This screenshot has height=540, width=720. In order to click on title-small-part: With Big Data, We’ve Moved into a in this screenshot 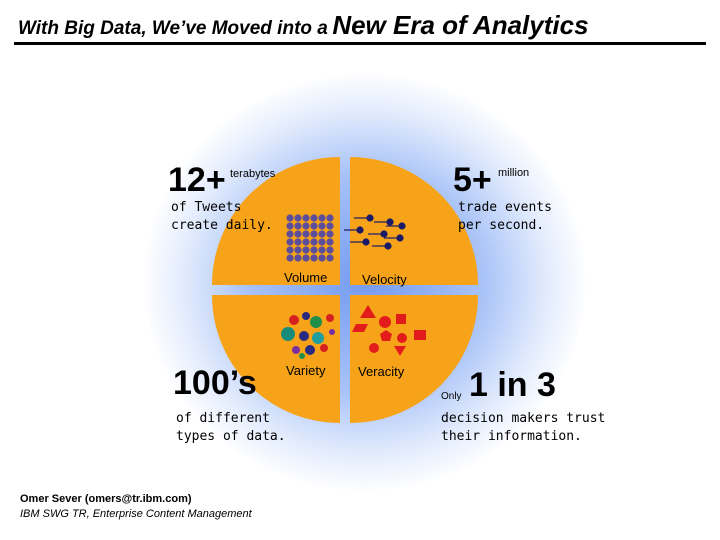, I will do `click(173, 28)`.